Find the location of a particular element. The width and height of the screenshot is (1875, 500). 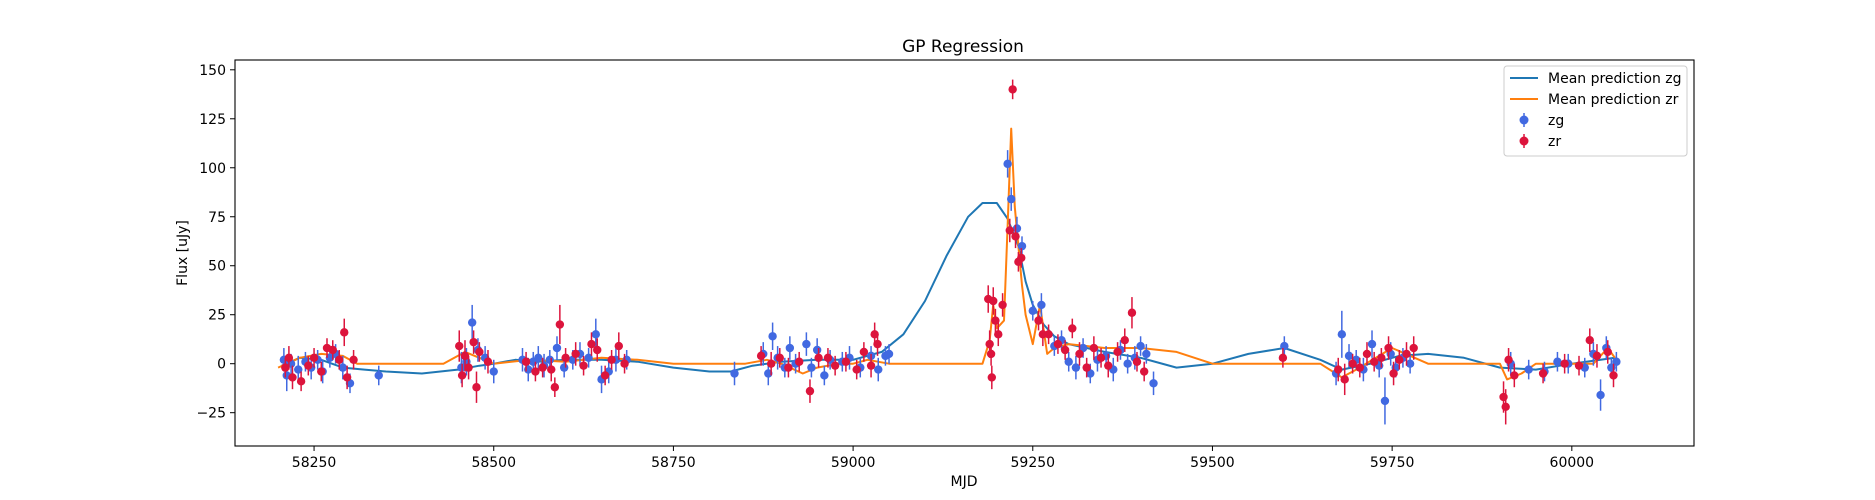

x-tick-label: 60000 is located at coordinates (1572, 463).